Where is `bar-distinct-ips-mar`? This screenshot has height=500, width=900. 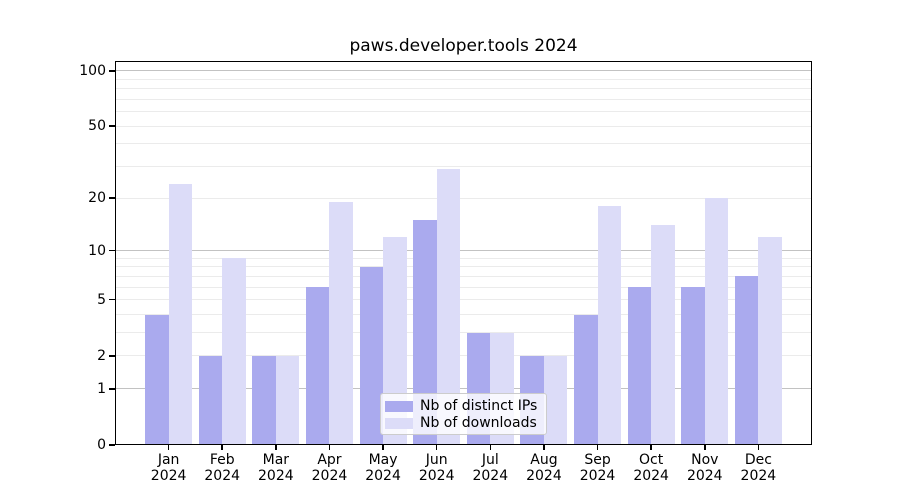 bar-distinct-ips-mar is located at coordinates (264, 400).